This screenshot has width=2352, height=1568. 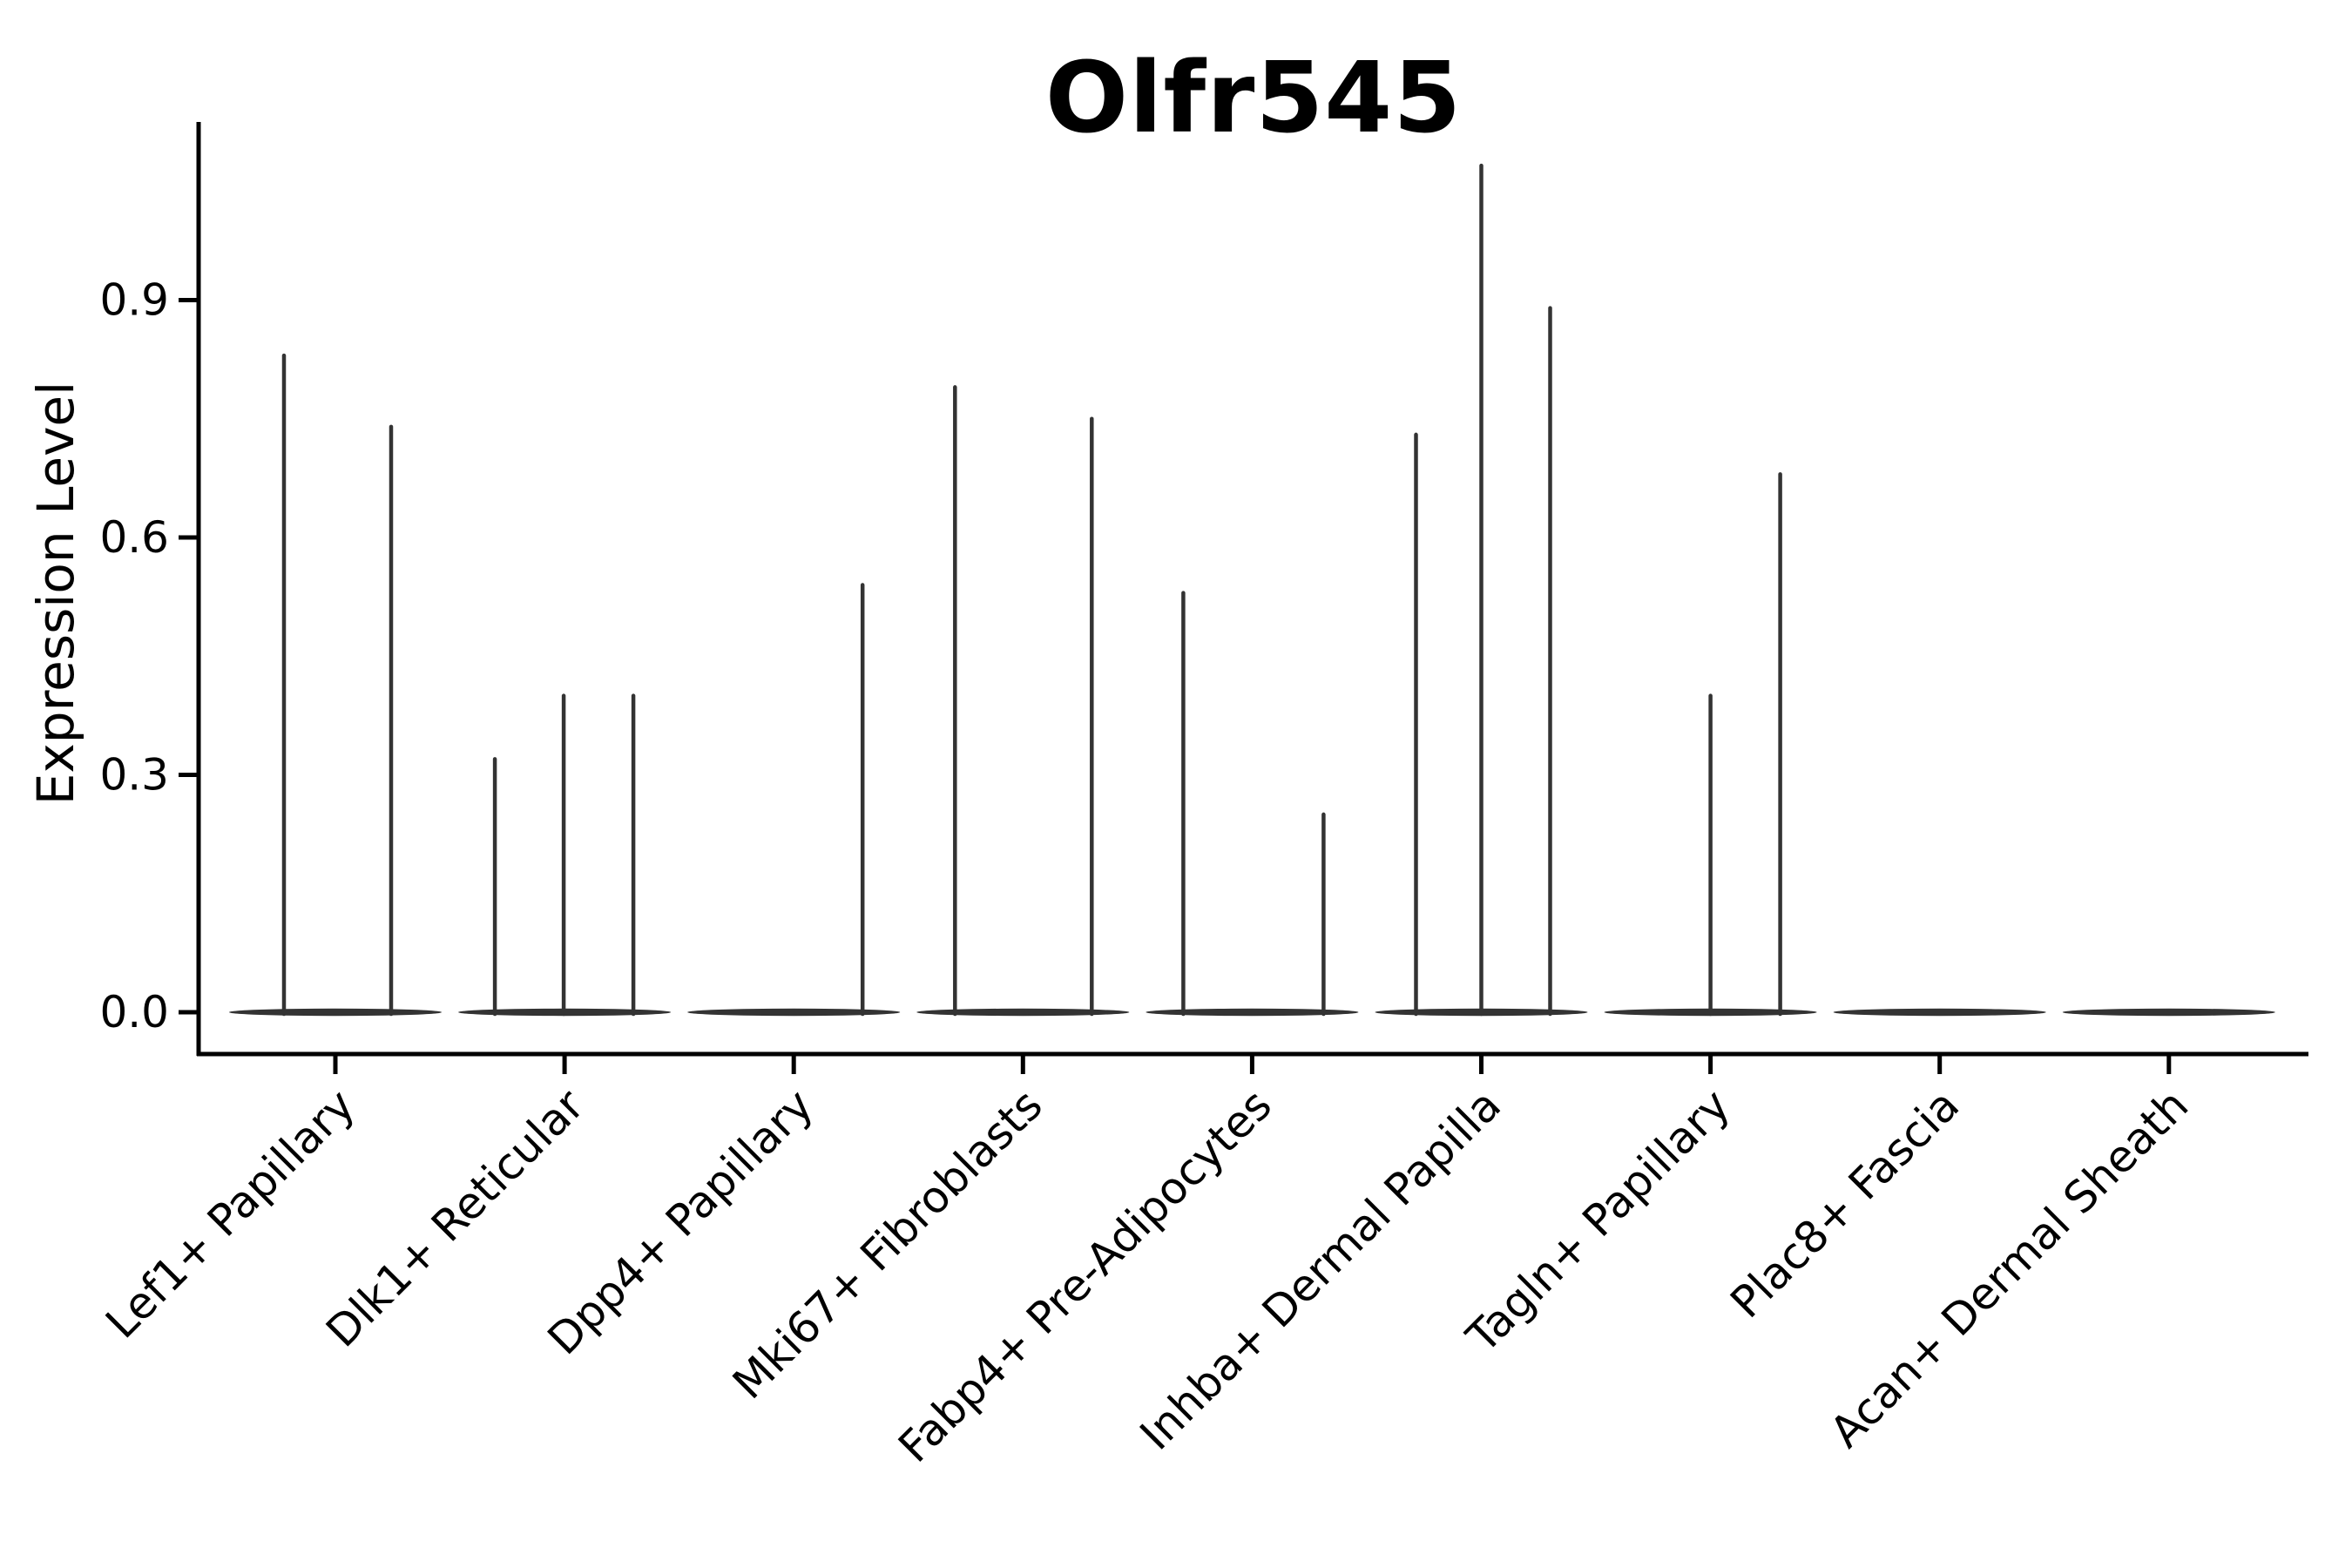 I want to click on y-tick-label: 0.9, so click(x=134, y=300).